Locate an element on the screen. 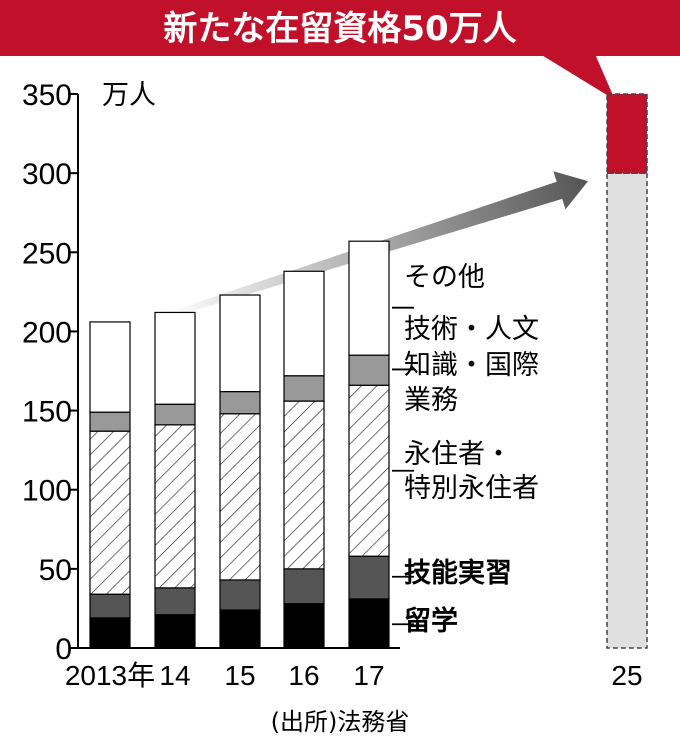  y-tick-label: 50 is located at coordinates (55, 570).